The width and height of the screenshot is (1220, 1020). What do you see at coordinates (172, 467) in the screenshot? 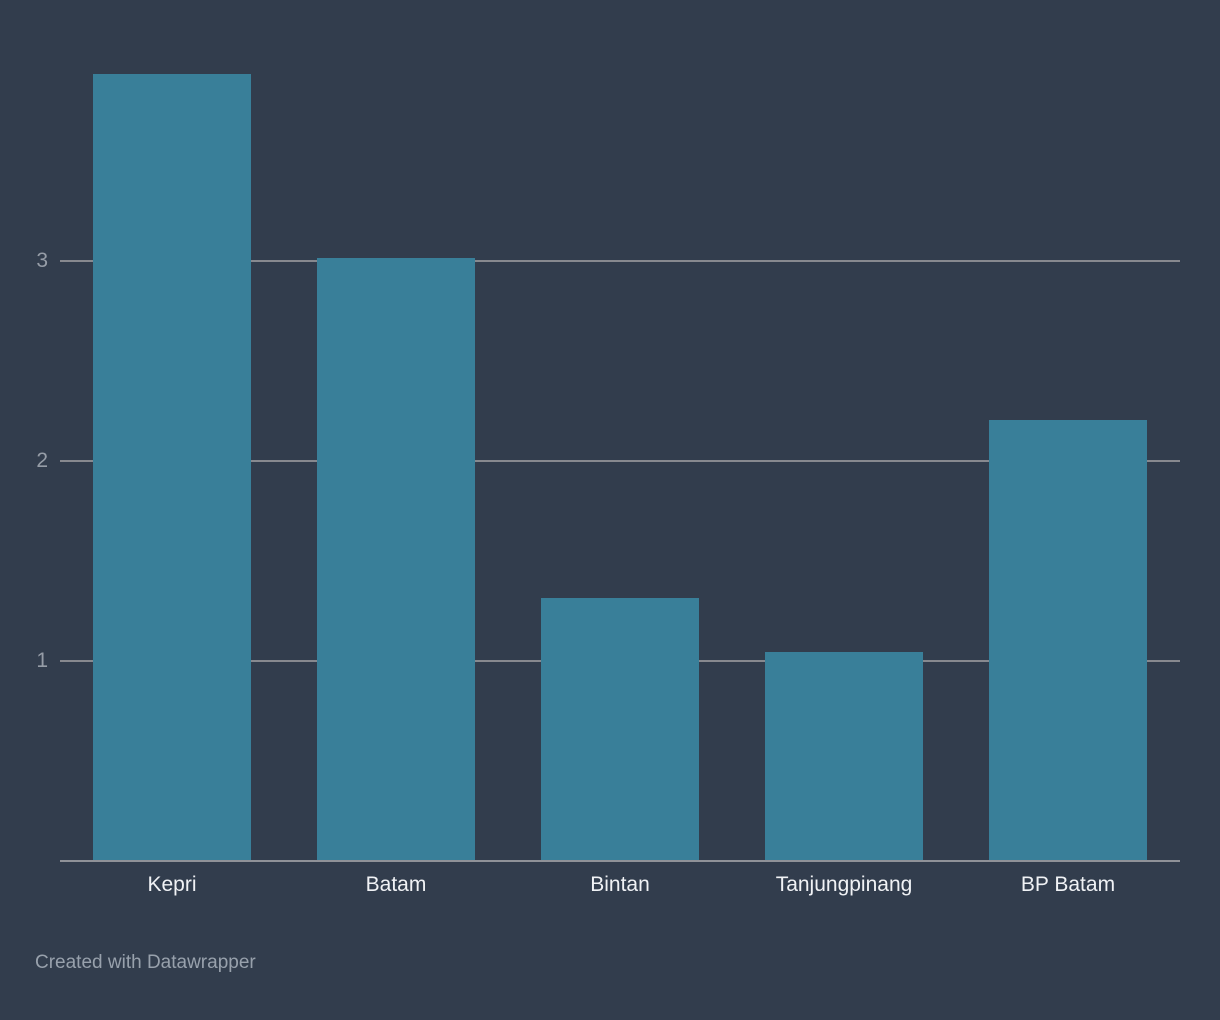
I see `bar-kepri` at bounding box center [172, 467].